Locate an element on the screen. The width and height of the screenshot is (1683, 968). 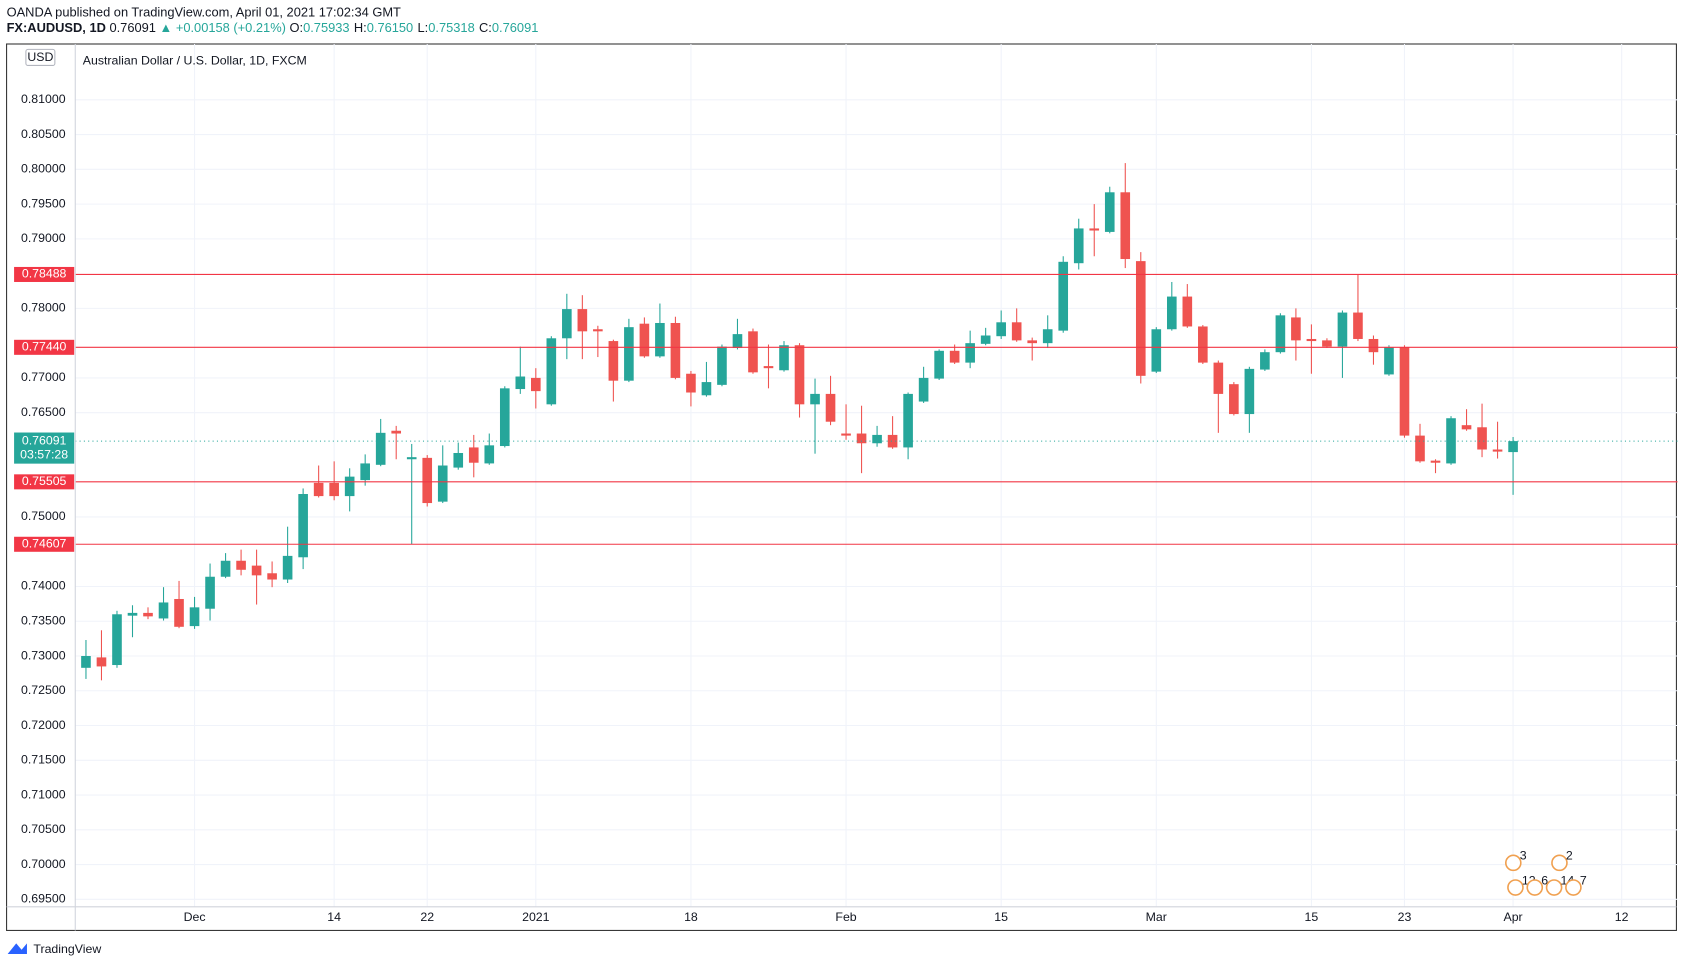
y-tick-label: 0.79000 is located at coordinates (43, 238).